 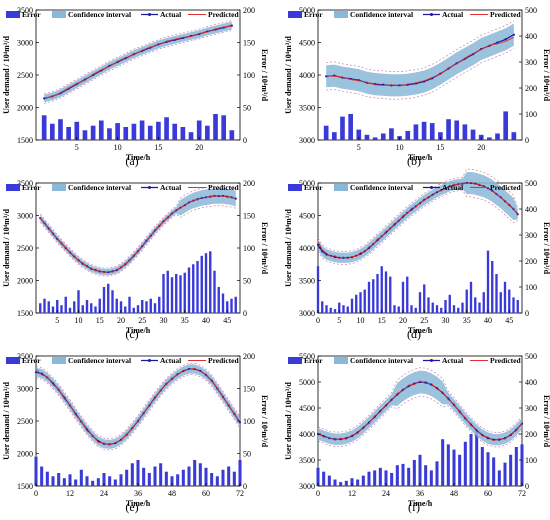 What do you see at coordinates (531, 209) in the screenshot?
I see `y2-tick-label: 400` at bounding box center [531, 209].